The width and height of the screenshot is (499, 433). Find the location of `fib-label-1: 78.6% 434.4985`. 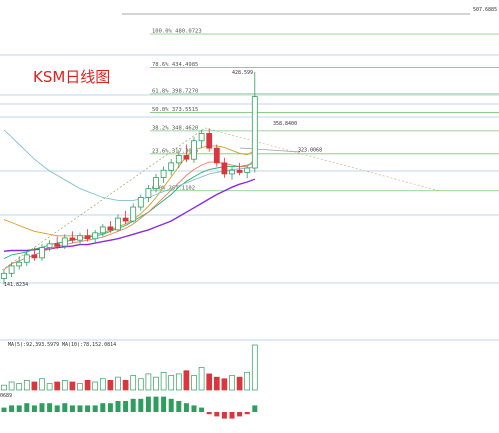

fib-label-1: 78.6% 434.4985 is located at coordinates (175, 65).